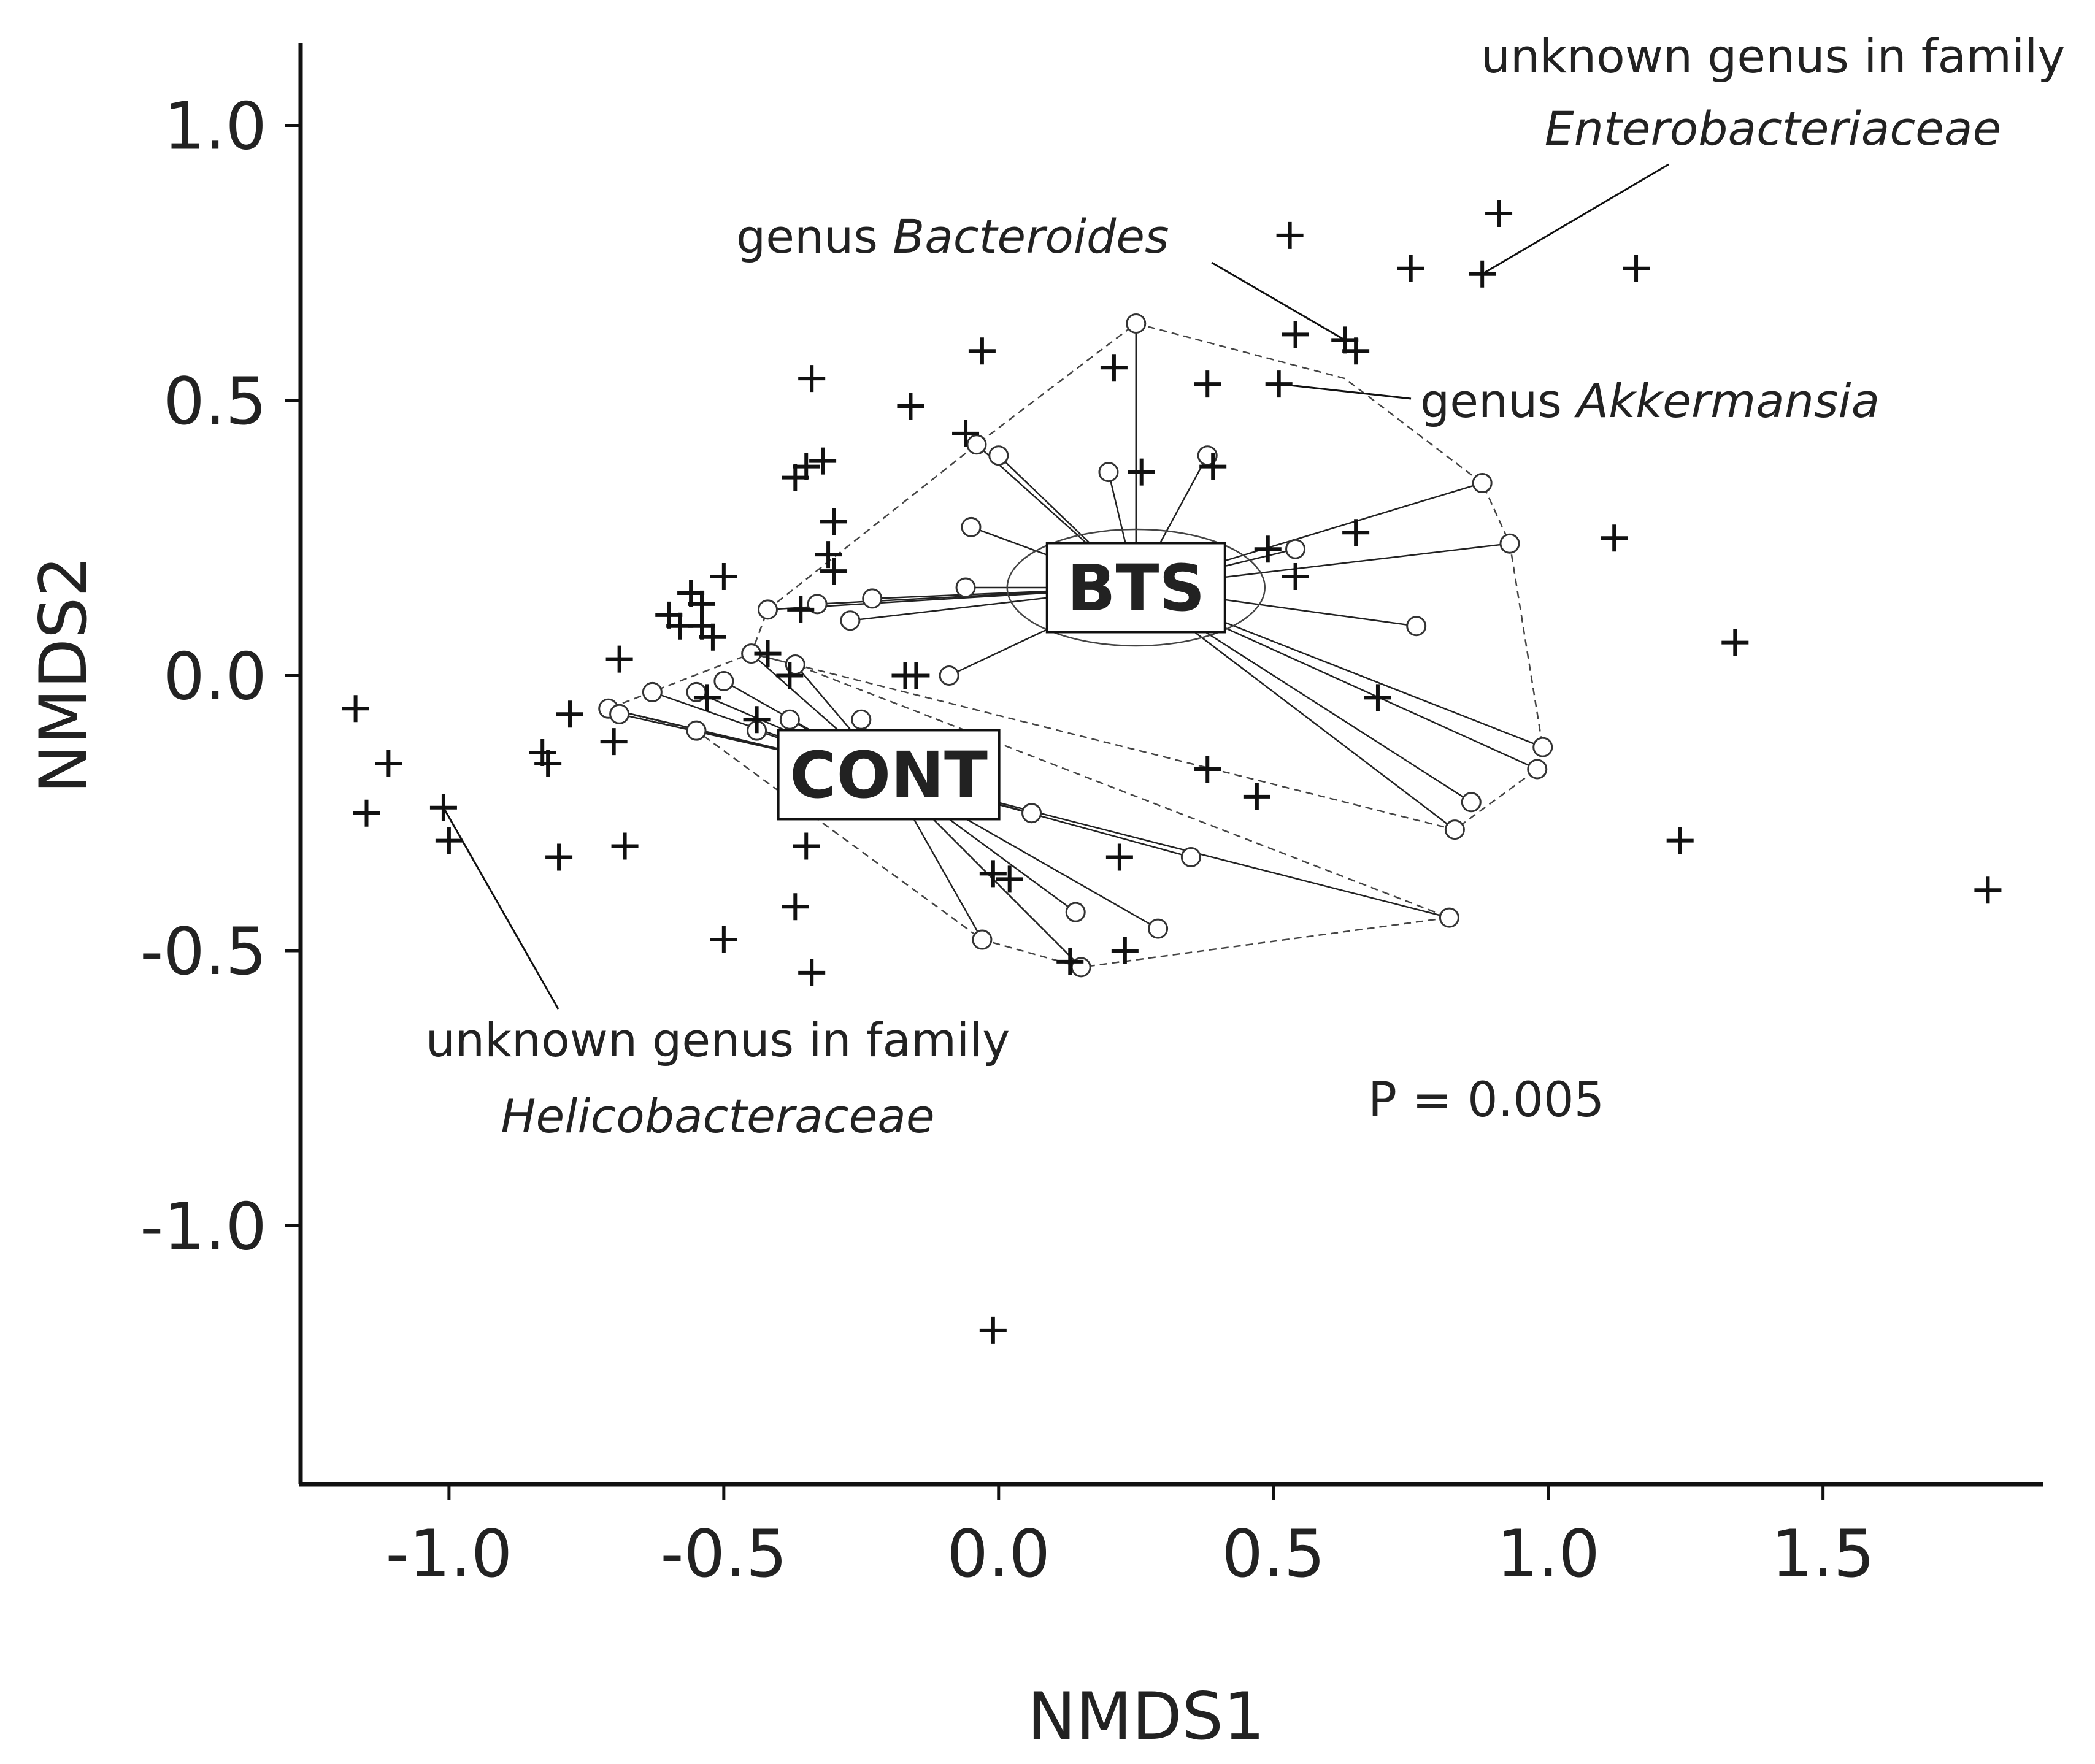  Describe the element at coordinates (717, 1116) in the screenshot. I see `annotation-helicobacteraceae-taxon: Helicobacteraceae` at that location.